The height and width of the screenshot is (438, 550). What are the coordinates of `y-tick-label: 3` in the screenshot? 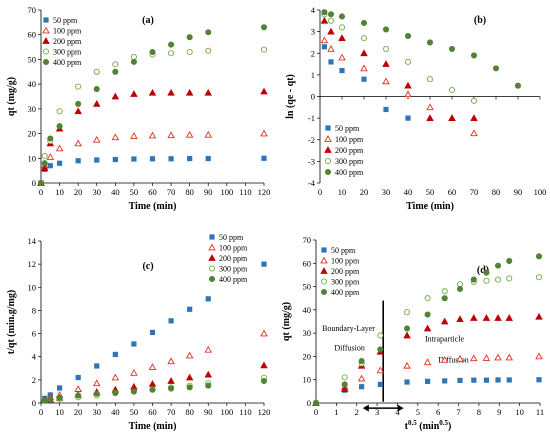 It's located at (313, 32).